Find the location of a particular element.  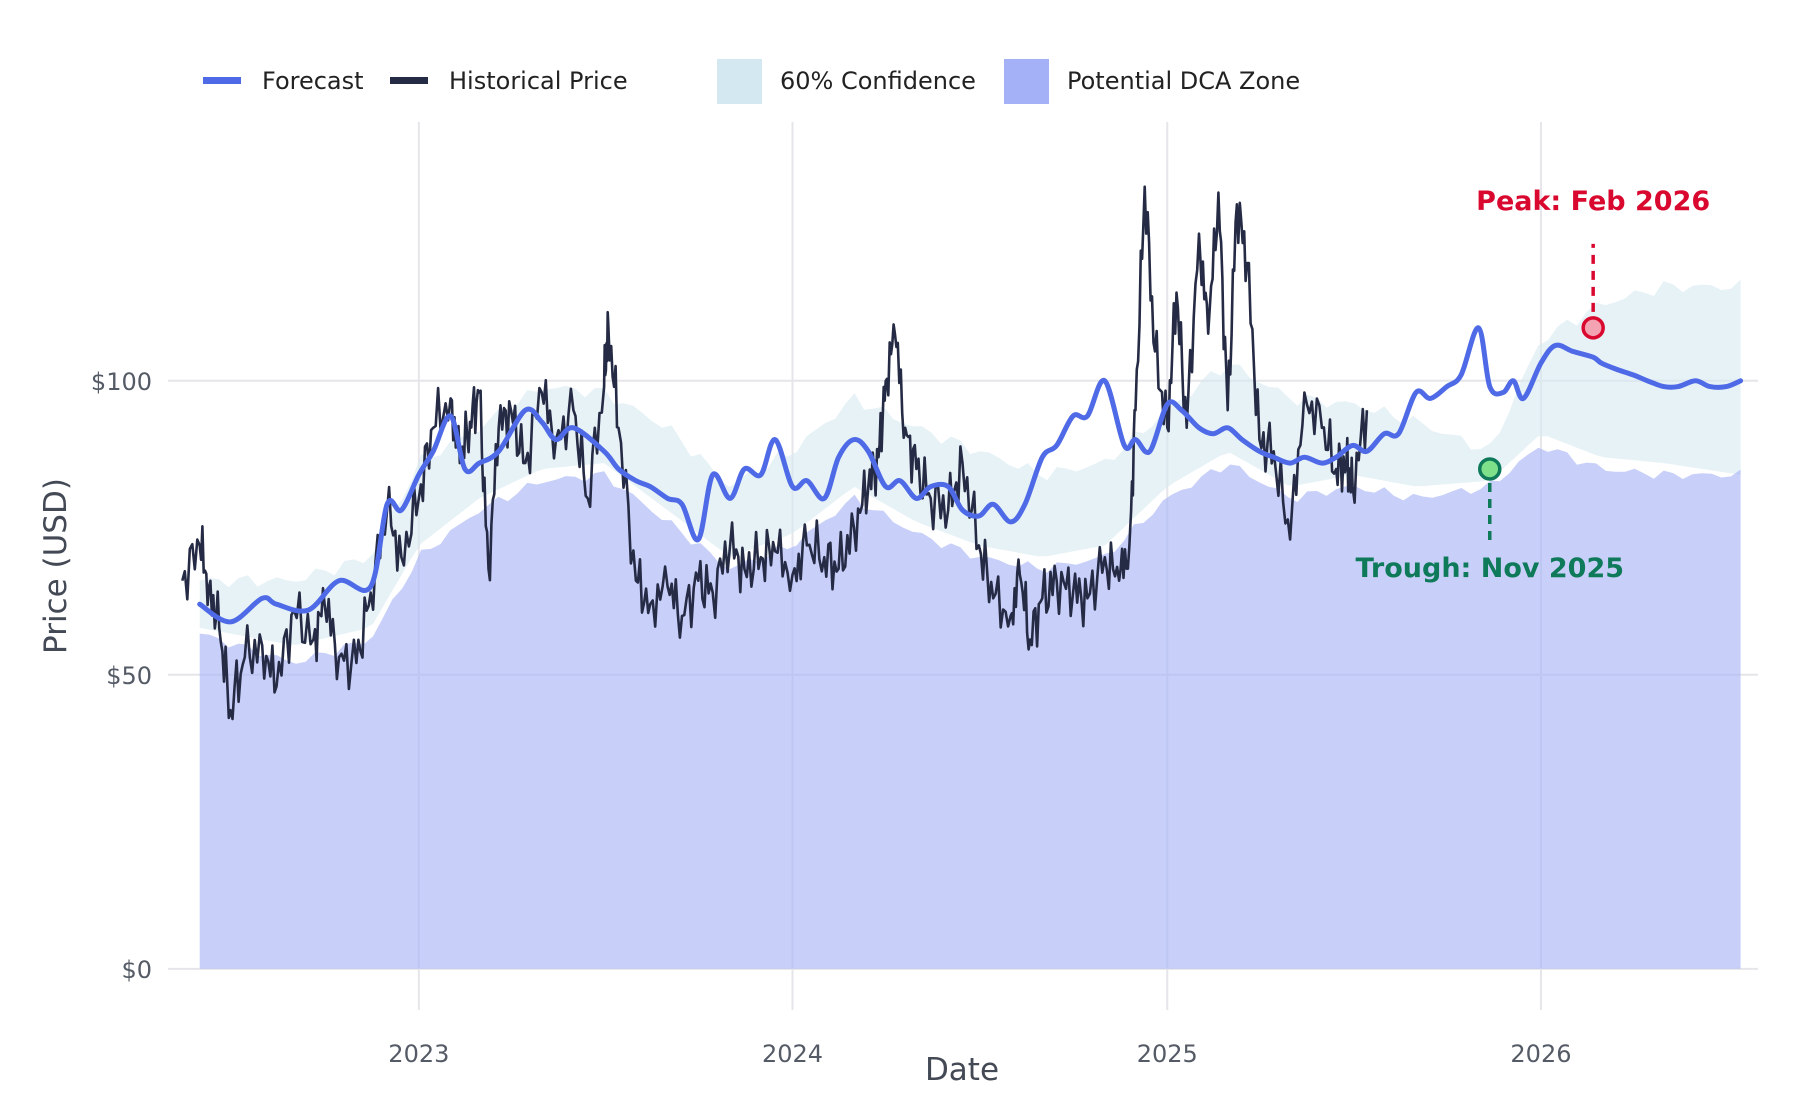

x-tick-label: 2024 is located at coordinates (792, 1054).